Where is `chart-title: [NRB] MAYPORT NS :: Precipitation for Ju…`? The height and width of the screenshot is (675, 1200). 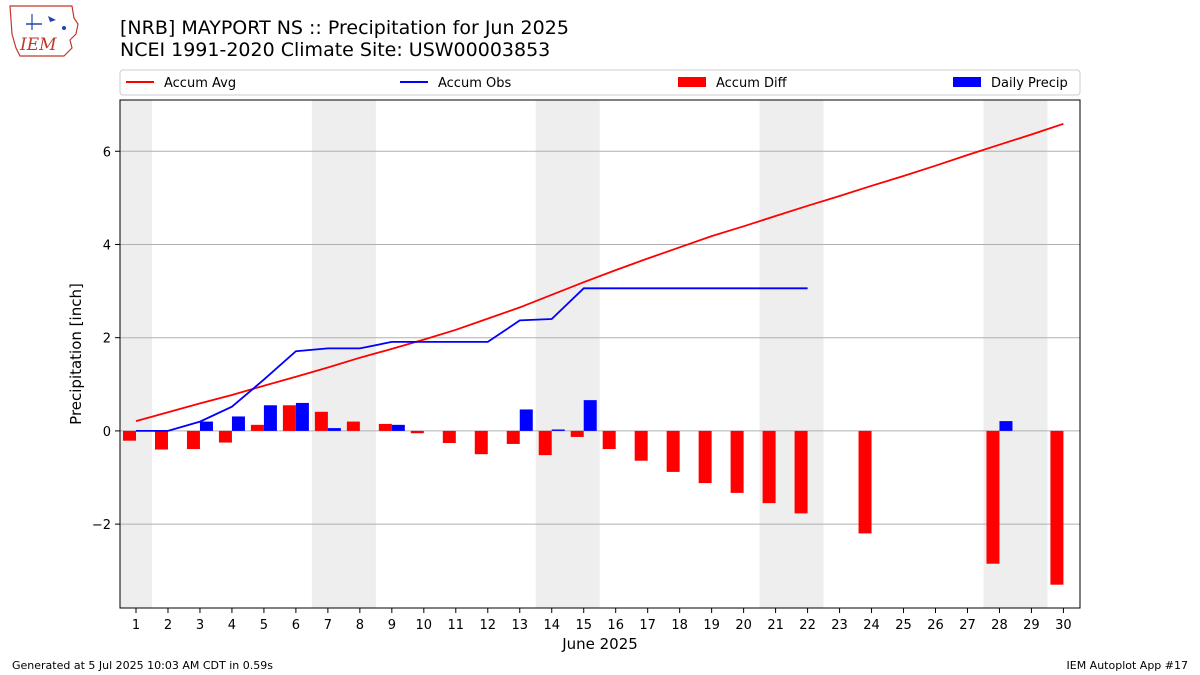 chart-title: [NRB] MAYPORT NS :: Precipitation for Ju… is located at coordinates (344, 39).